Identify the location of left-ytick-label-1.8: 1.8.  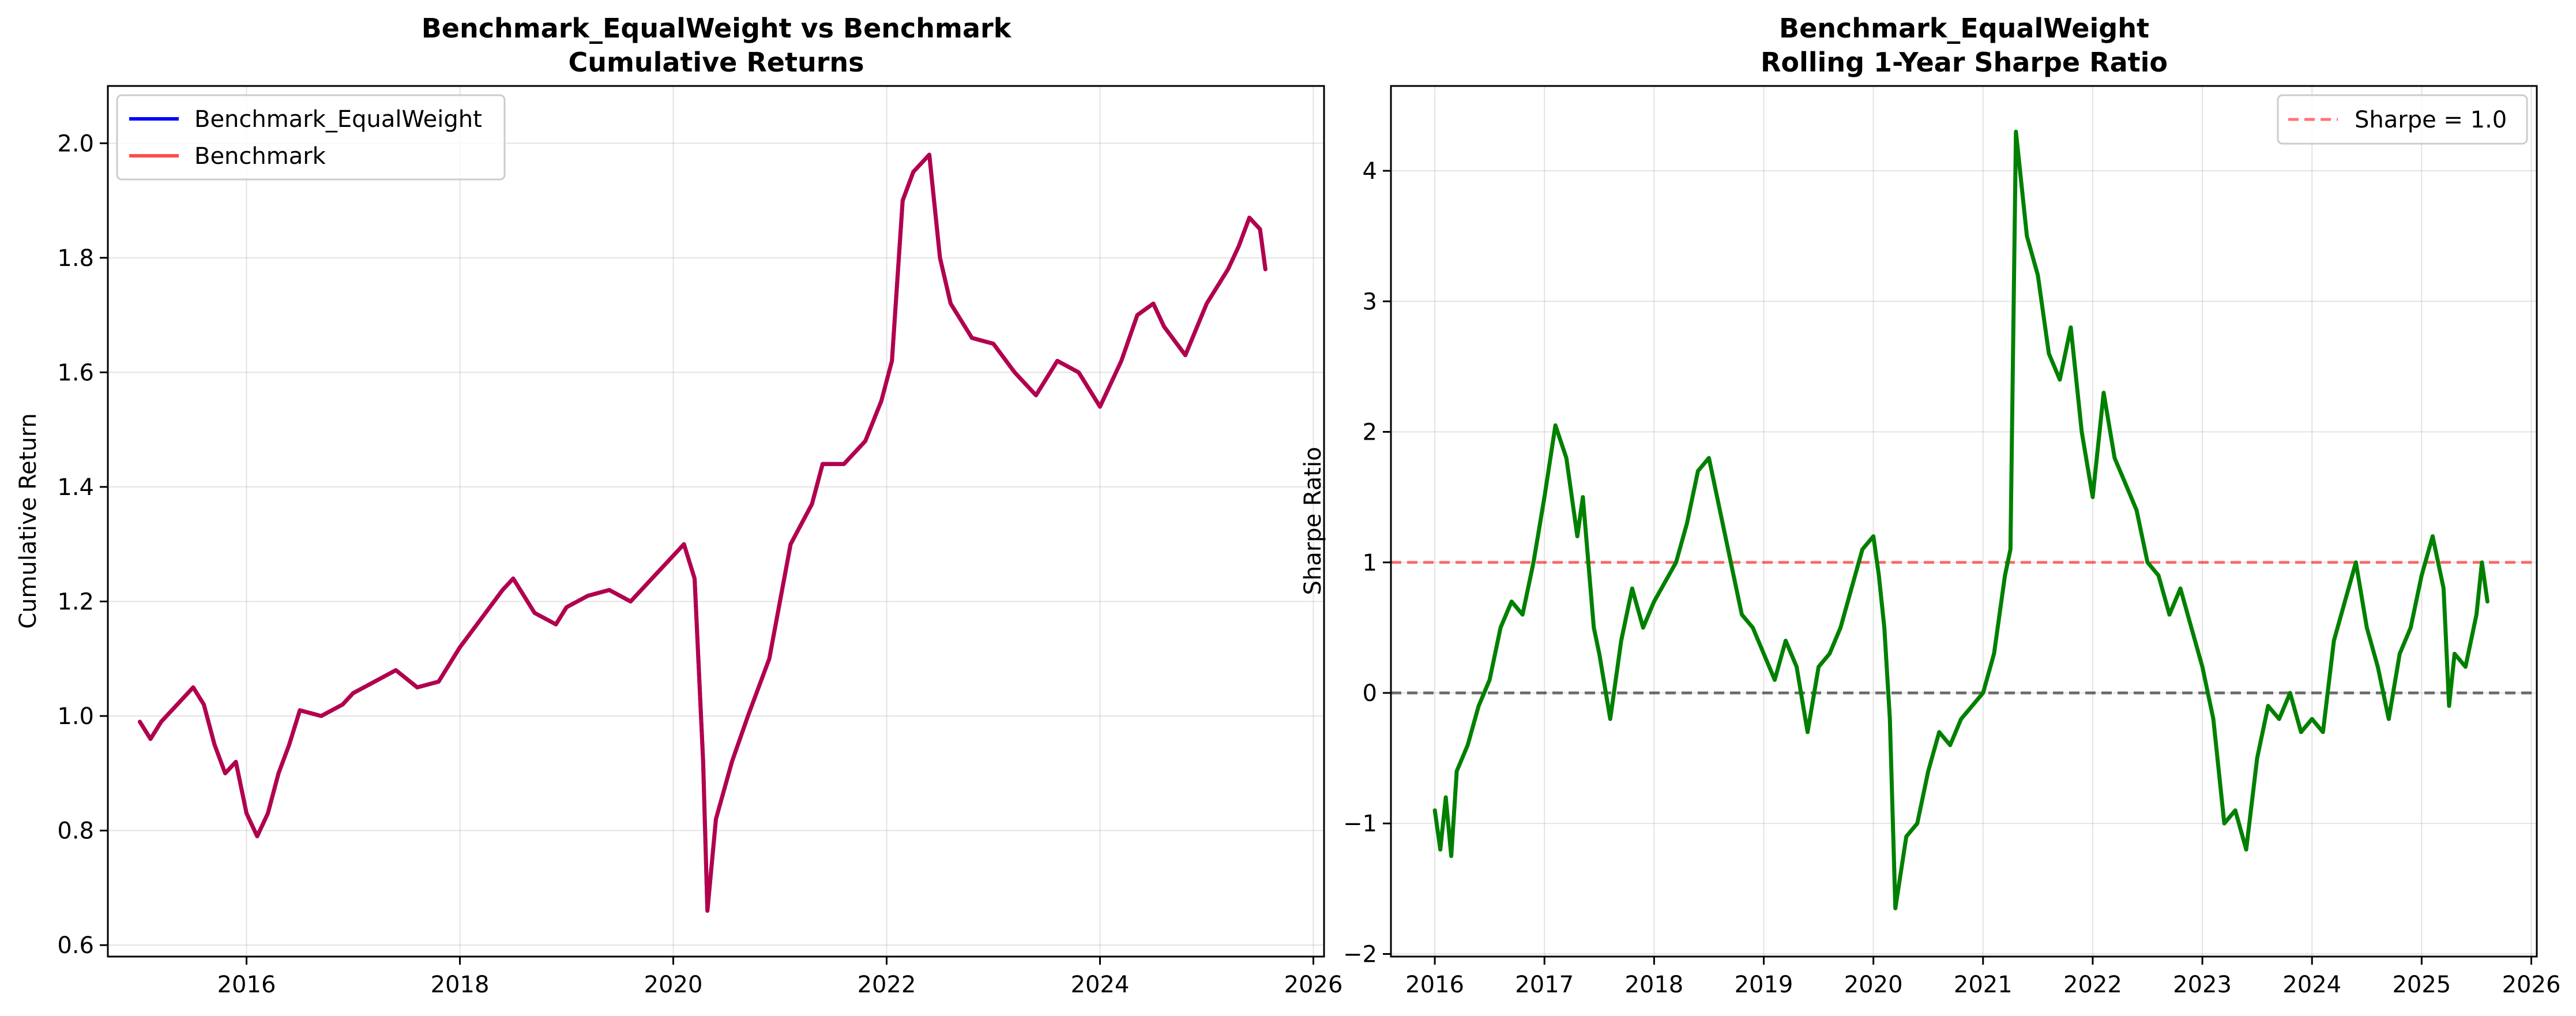
(75, 258).